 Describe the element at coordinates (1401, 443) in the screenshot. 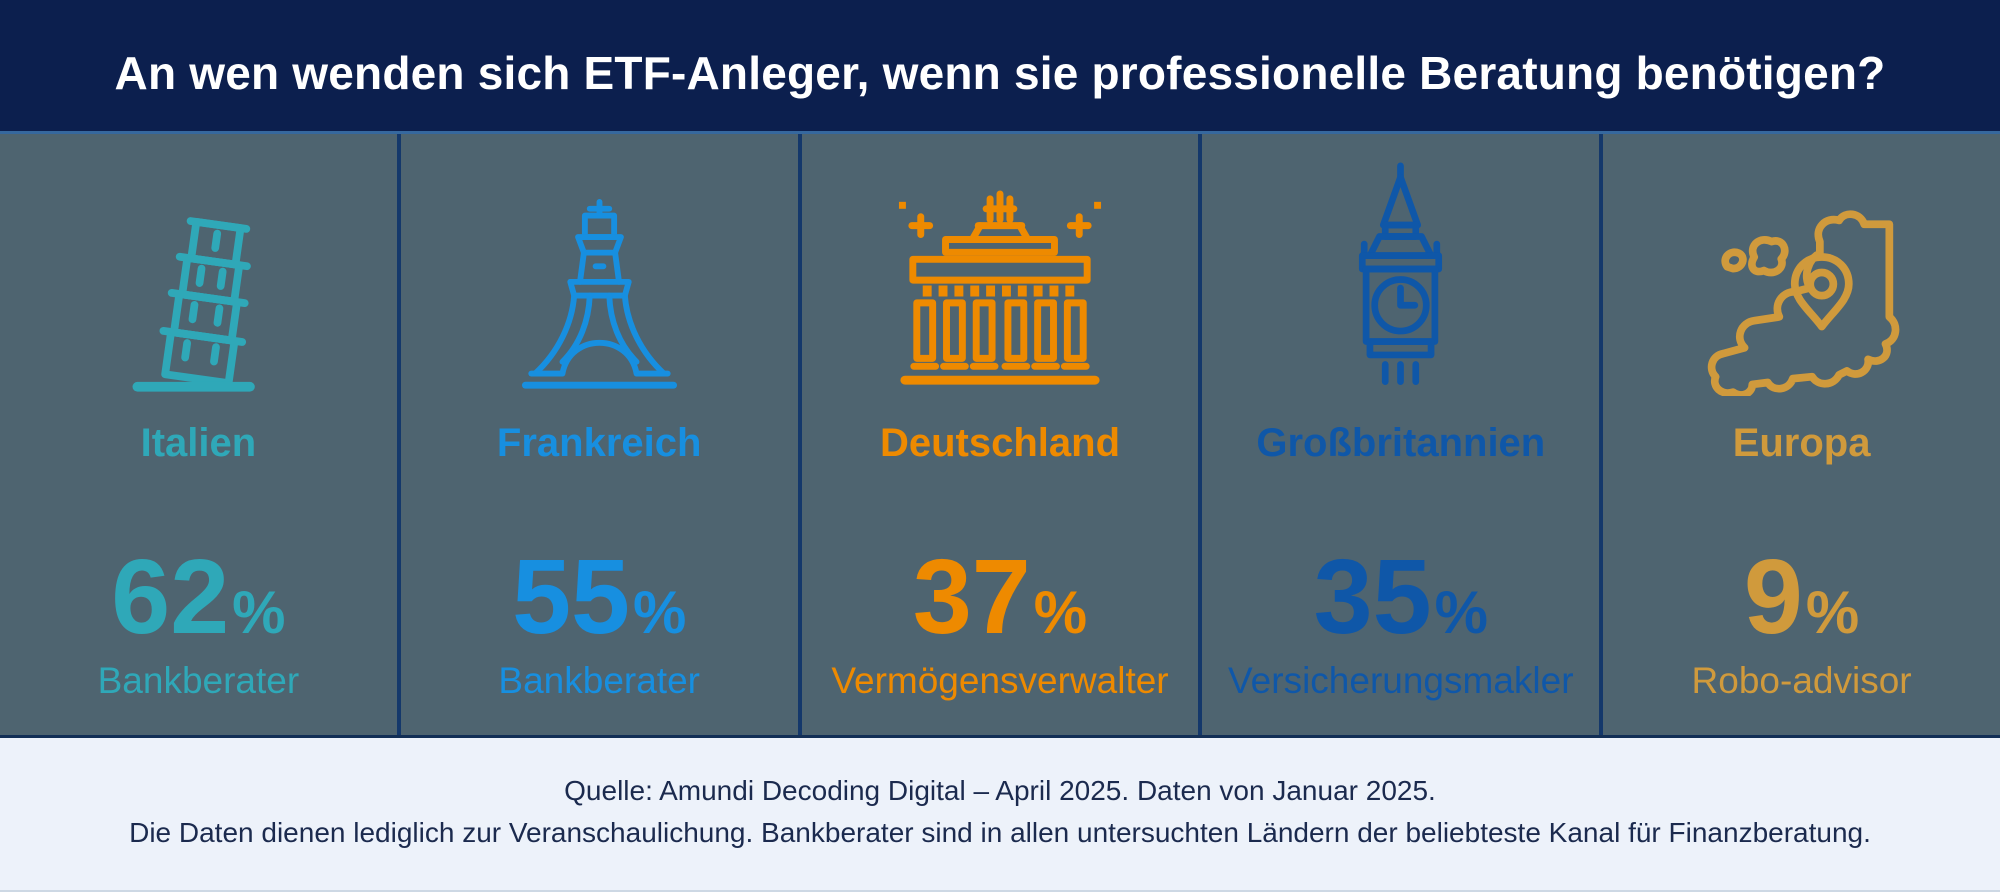

I see `country-label: Großbritannien` at that location.